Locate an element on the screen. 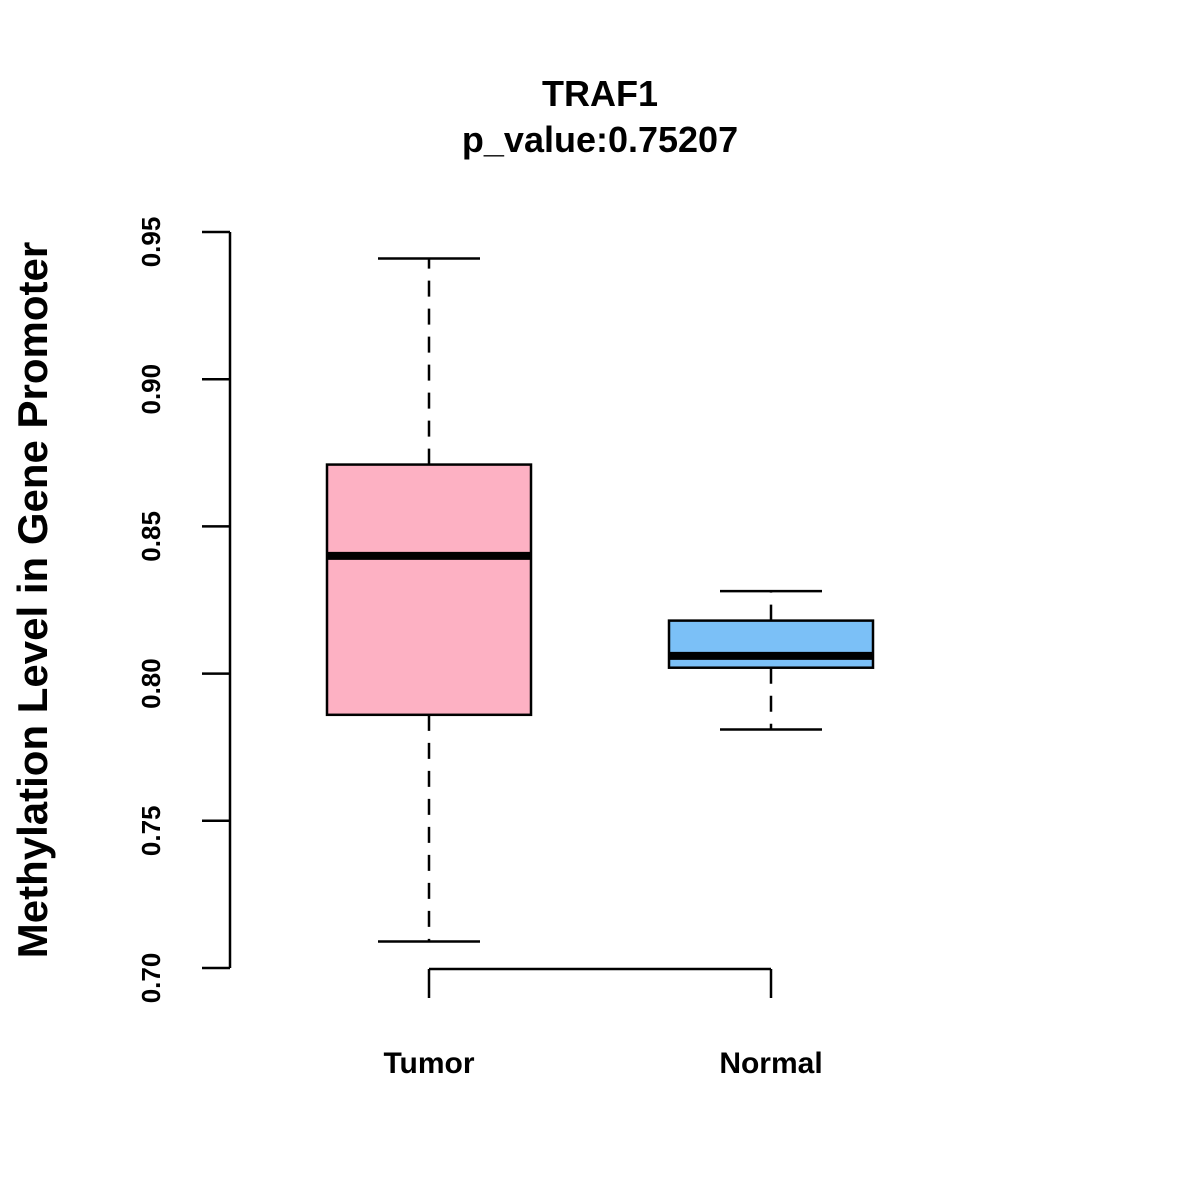 The width and height of the screenshot is (1200, 1200). box-tumor is located at coordinates (429, 600).